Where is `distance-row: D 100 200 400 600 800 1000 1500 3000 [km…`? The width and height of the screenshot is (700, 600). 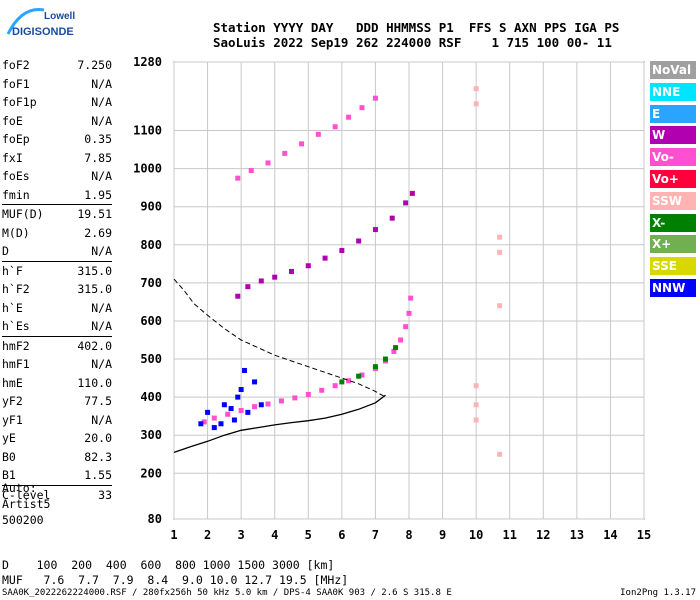
distance-row: D 100 200 400 600 800 1000 1500 3000 [km… is located at coordinates (168, 565).